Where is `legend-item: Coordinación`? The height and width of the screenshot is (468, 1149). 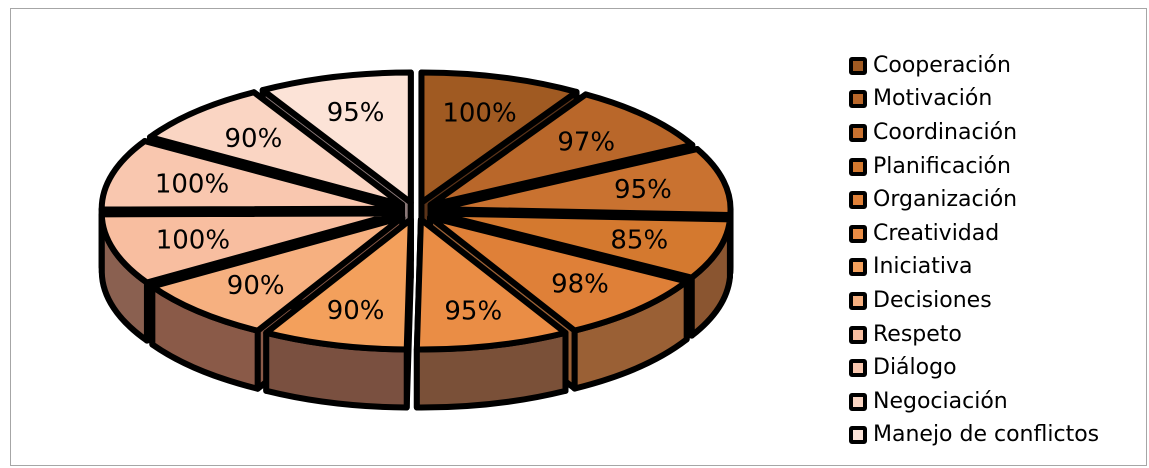 legend-item: Coordinación is located at coordinates (974, 133).